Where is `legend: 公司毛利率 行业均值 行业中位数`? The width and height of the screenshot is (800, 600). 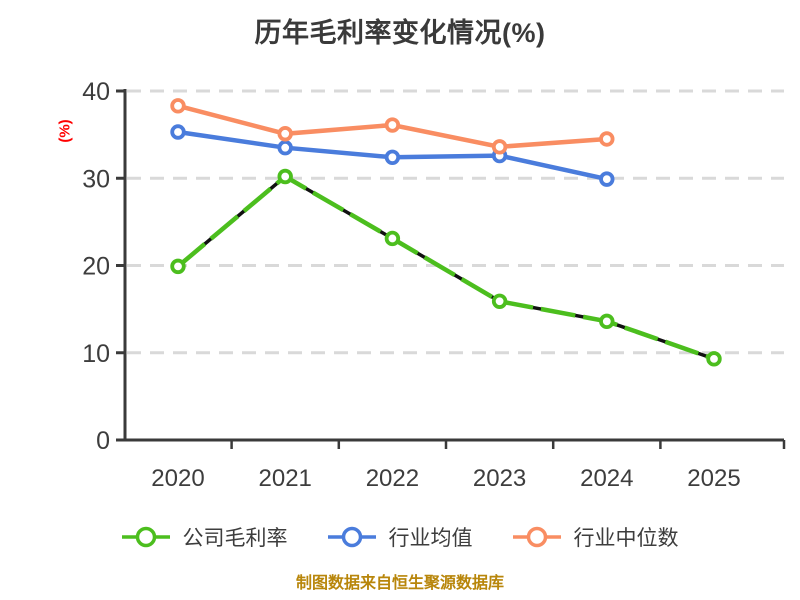
legend: 公司毛利率 行业均值 行业中位数 is located at coordinates (400, 537).